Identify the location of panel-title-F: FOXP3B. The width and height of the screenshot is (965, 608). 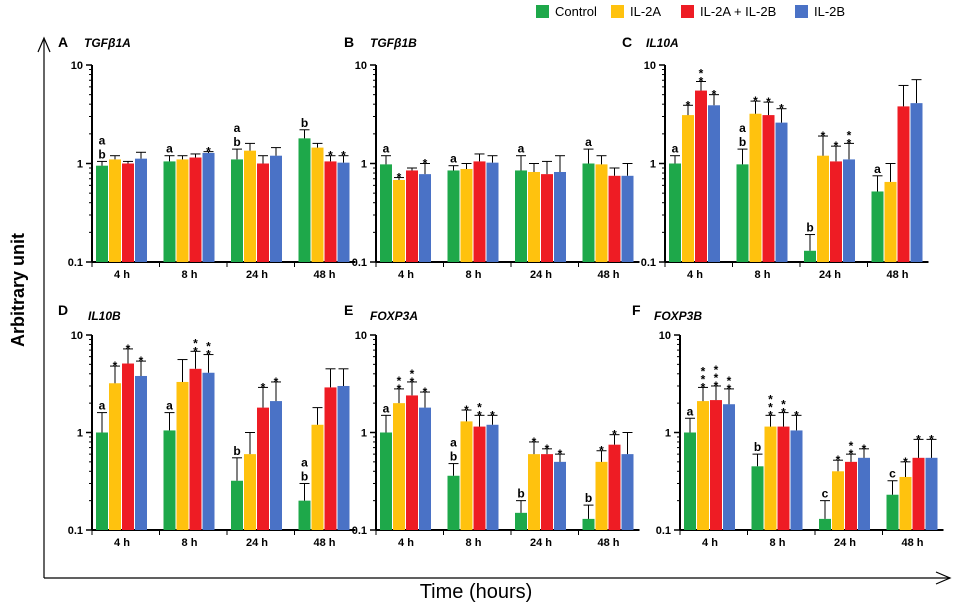
(678, 316).